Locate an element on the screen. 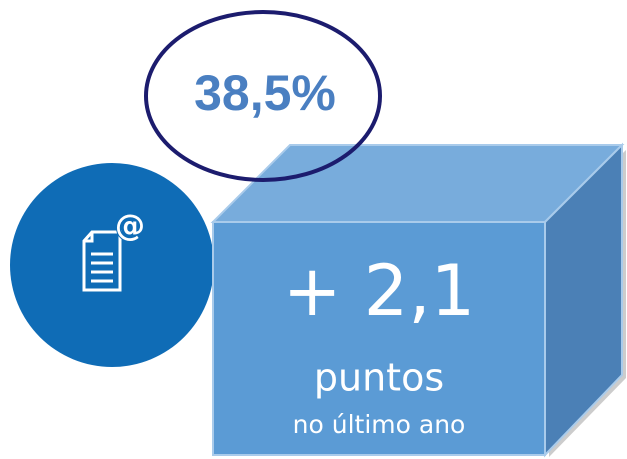 The height and width of the screenshot is (459, 627). email-document-icon is located at coordinates (102, 261).